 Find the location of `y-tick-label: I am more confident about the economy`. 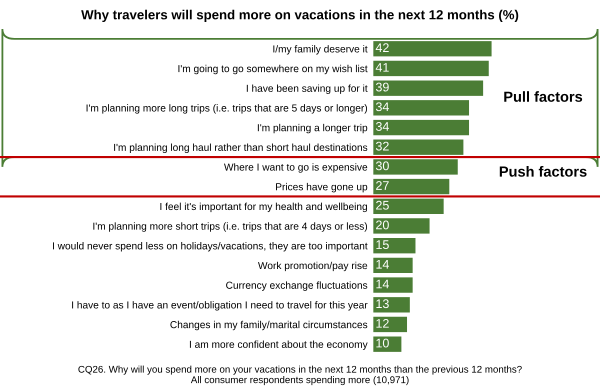

y-tick-label: I am more confident about the economy is located at coordinates (279, 345).